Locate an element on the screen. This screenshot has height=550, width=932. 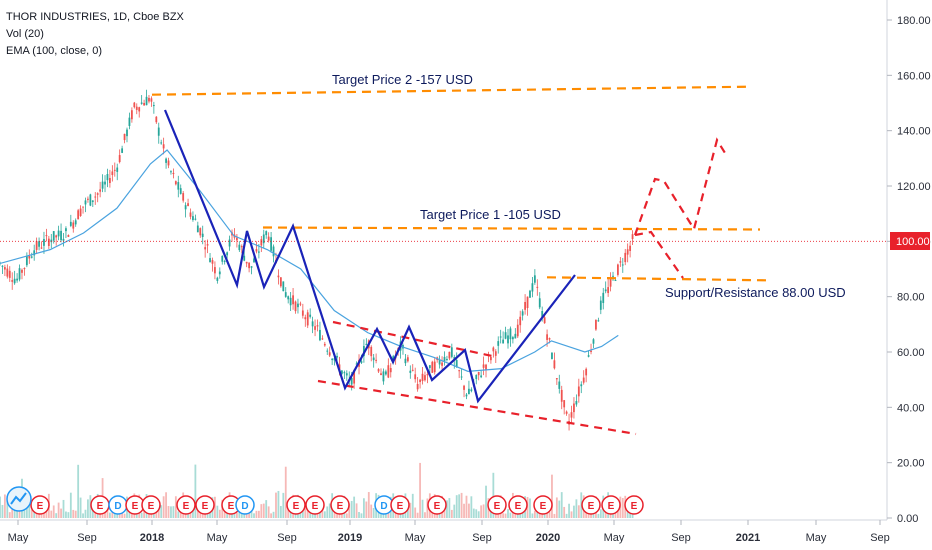
x-tick-label: 2020 is located at coordinates (548, 538).